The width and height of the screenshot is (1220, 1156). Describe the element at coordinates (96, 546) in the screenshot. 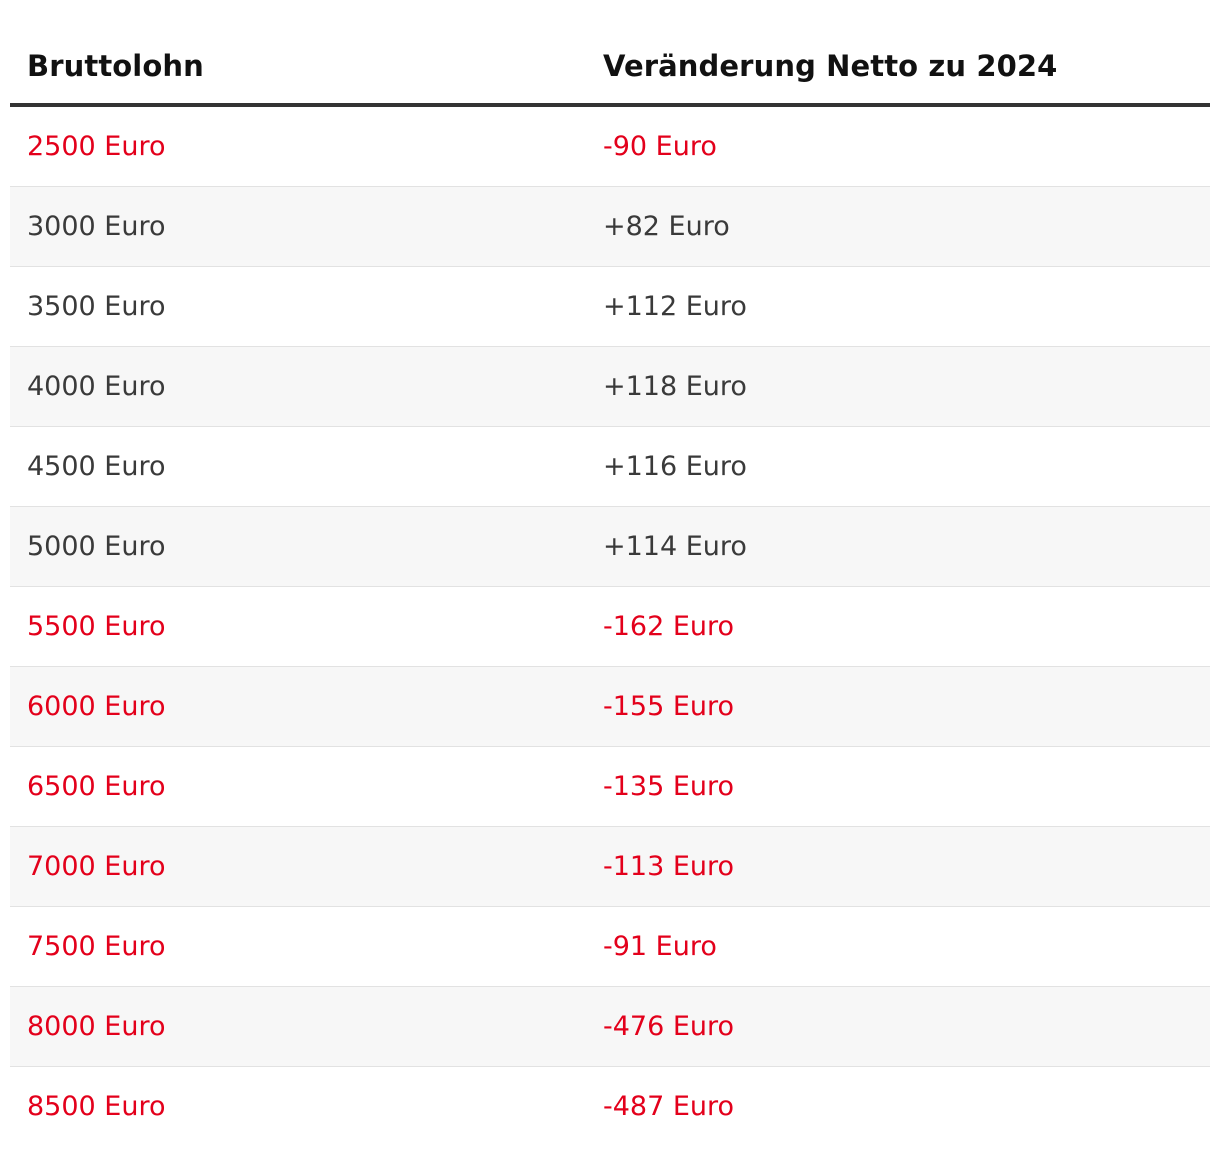

I see `cell-bruttolohn: 5000 Euro` at that location.